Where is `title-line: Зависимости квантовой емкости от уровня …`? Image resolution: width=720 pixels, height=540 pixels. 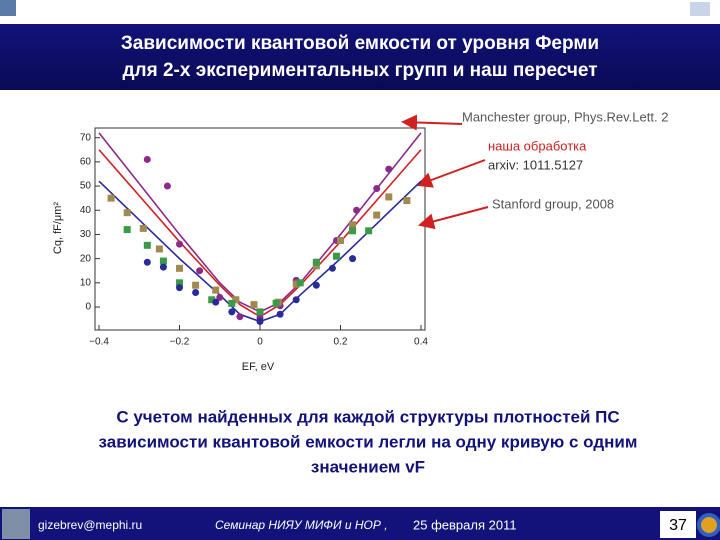
title-line: Зависимости квантовой емкости от уровня … is located at coordinates (360, 43).